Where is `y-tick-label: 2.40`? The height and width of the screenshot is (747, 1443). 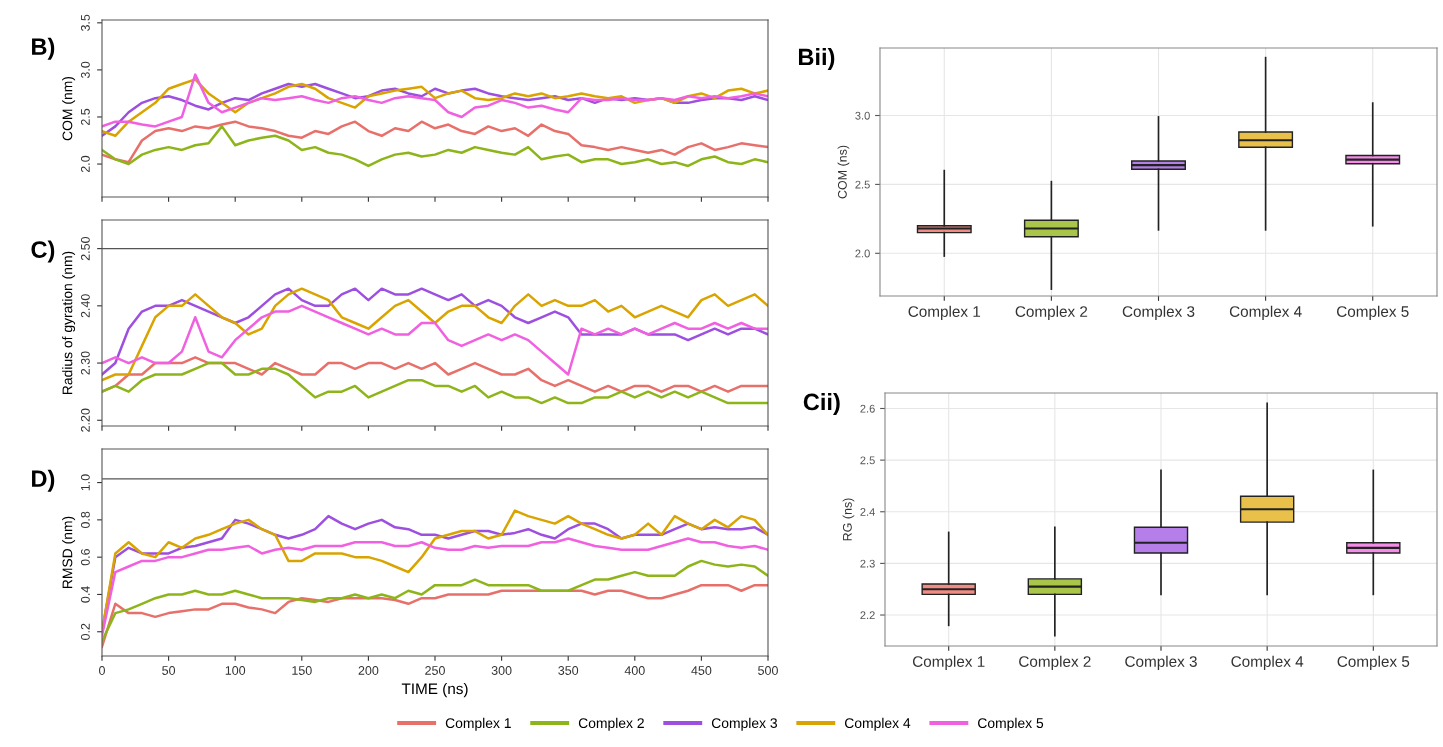 y-tick-label: 2.40 is located at coordinates (85, 306).